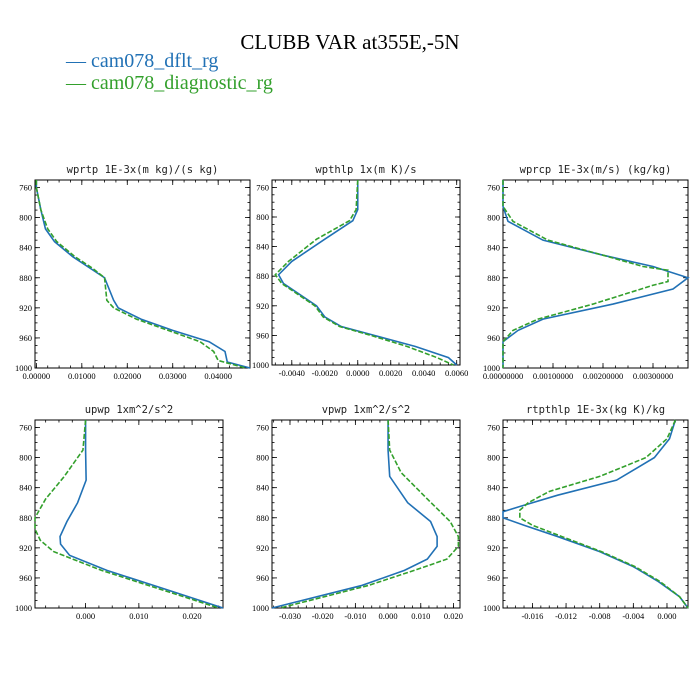 Image resolution: width=700 pixels, height=700 pixels. What do you see at coordinates (37, 376) in the screenshot?
I see `x-tick-label: 0.00000` at bounding box center [37, 376].